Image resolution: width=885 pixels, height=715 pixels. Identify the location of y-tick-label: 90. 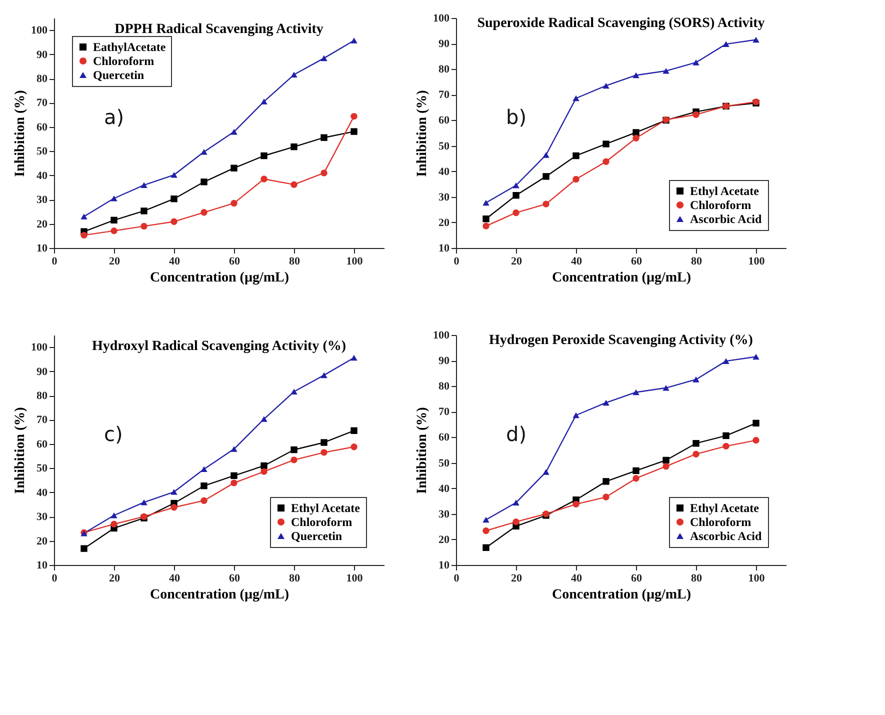
(444, 44).